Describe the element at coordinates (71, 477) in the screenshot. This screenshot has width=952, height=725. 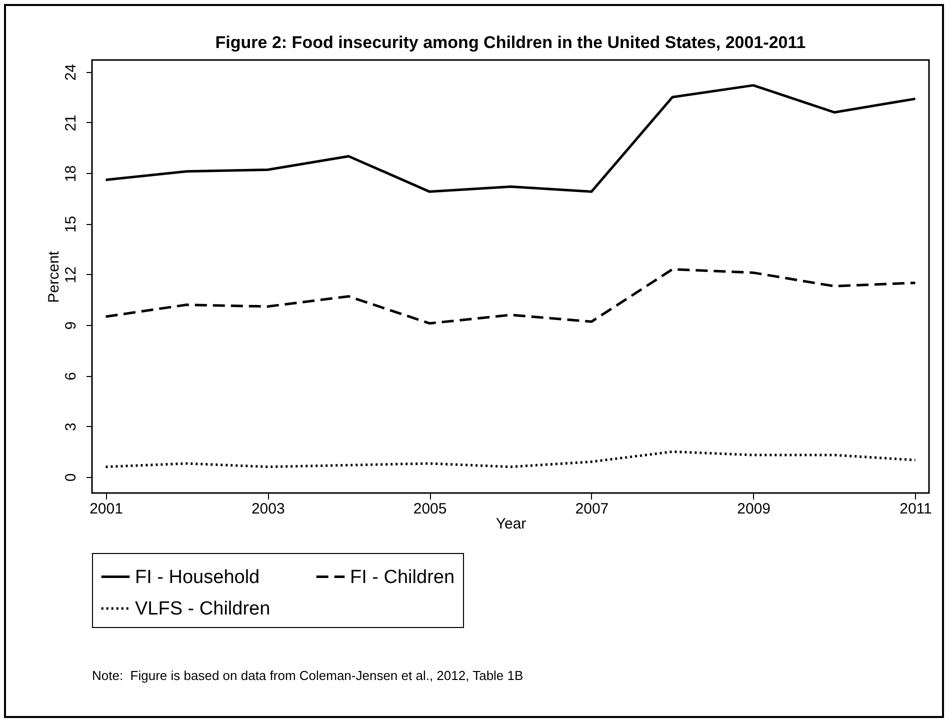
I see `y-tick-label: 0` at that location.